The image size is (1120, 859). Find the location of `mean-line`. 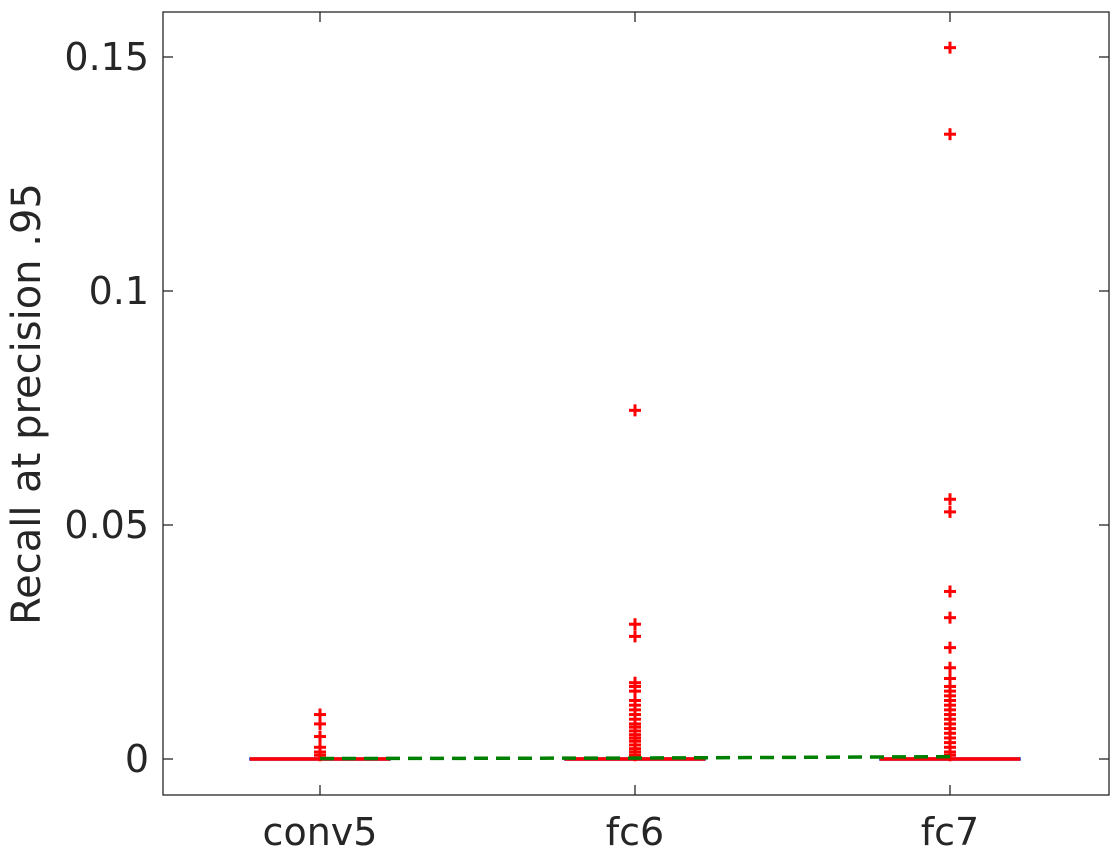

mean-line is located at coordinates (635, 757).